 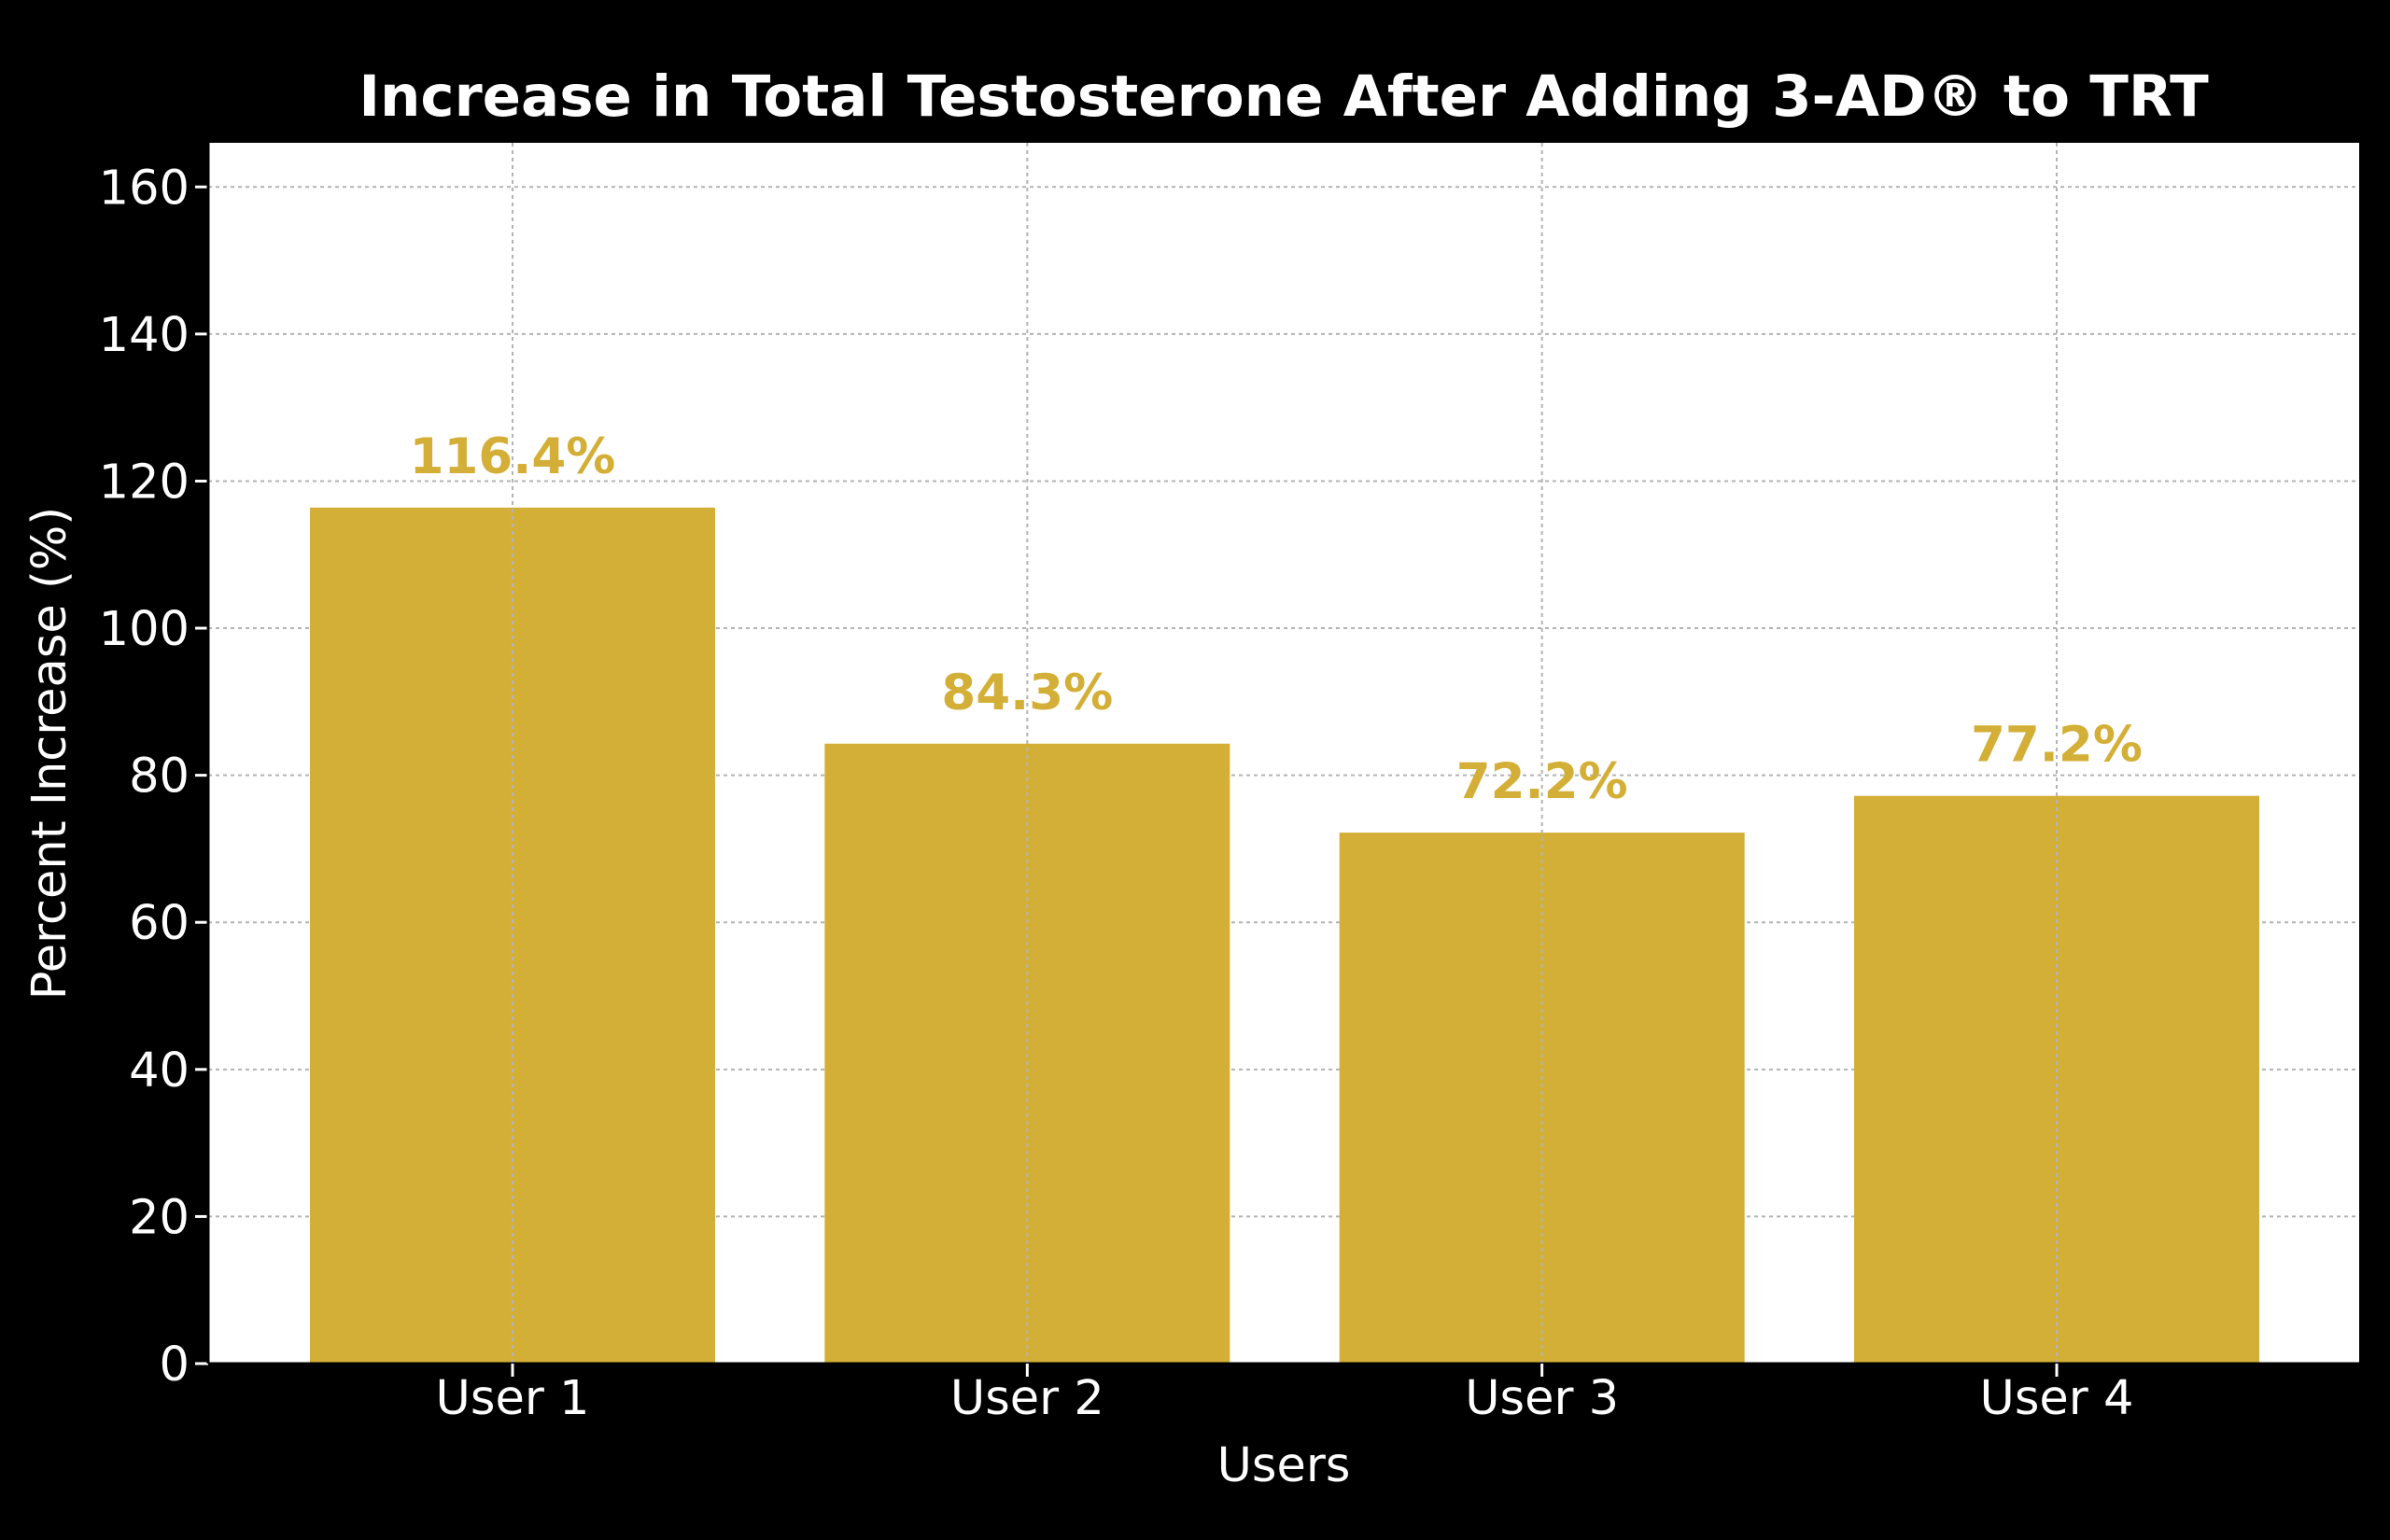 I want to click on data-label: 84.3%, so click(x=1027, y=693).